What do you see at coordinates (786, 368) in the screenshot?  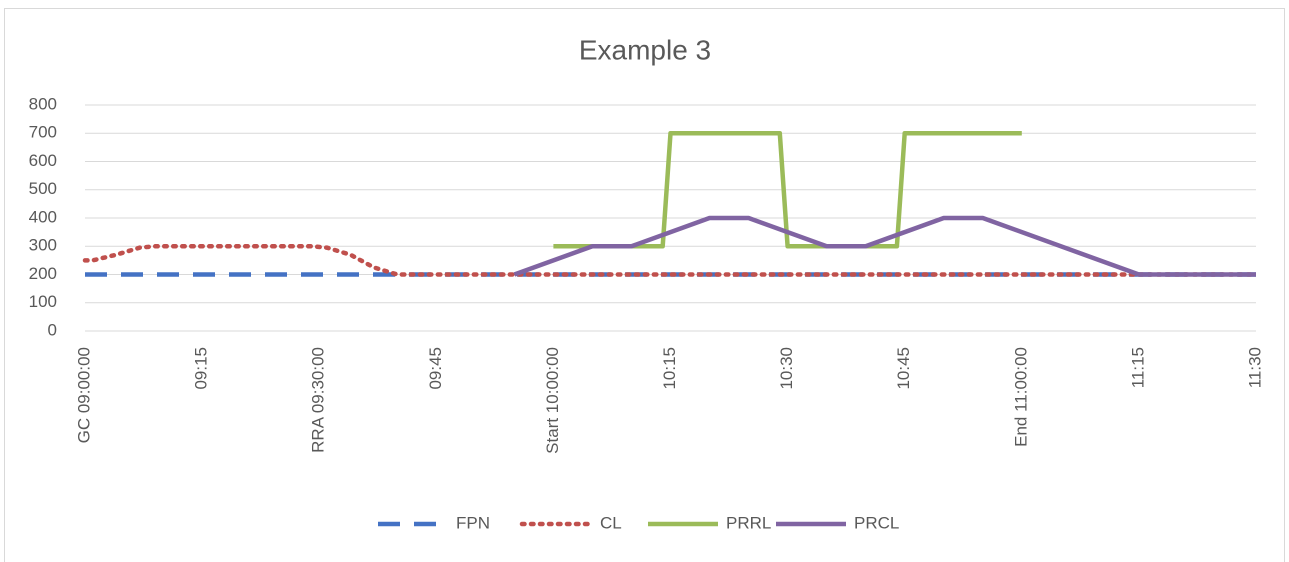 I see `x-tick-label: 10:30` at bounding box center [786, 368].